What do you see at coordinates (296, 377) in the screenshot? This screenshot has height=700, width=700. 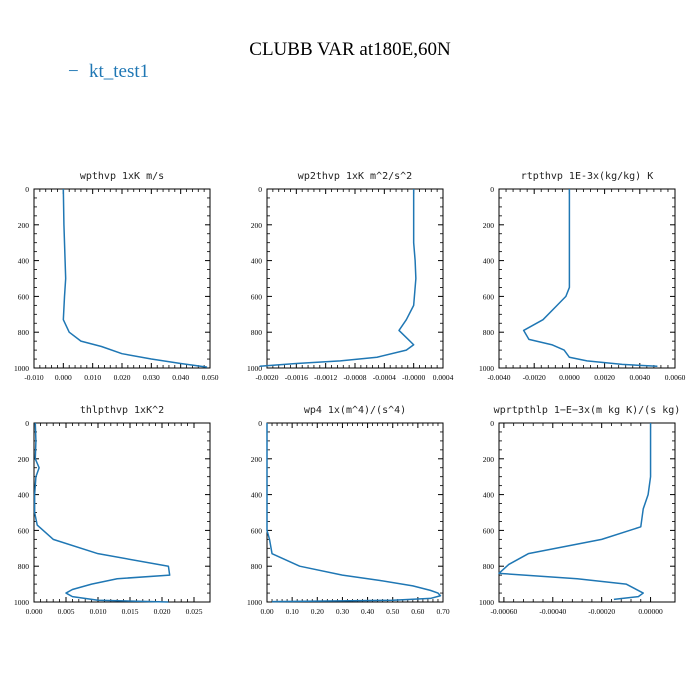 I see `x-tick-label: -0.0016` at bounding box center [296, 377].